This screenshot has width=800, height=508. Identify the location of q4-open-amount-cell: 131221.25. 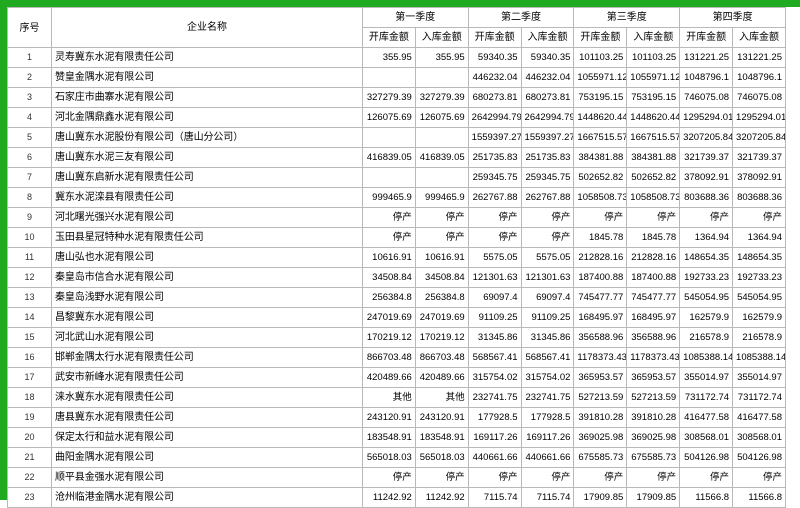
(706, 57).